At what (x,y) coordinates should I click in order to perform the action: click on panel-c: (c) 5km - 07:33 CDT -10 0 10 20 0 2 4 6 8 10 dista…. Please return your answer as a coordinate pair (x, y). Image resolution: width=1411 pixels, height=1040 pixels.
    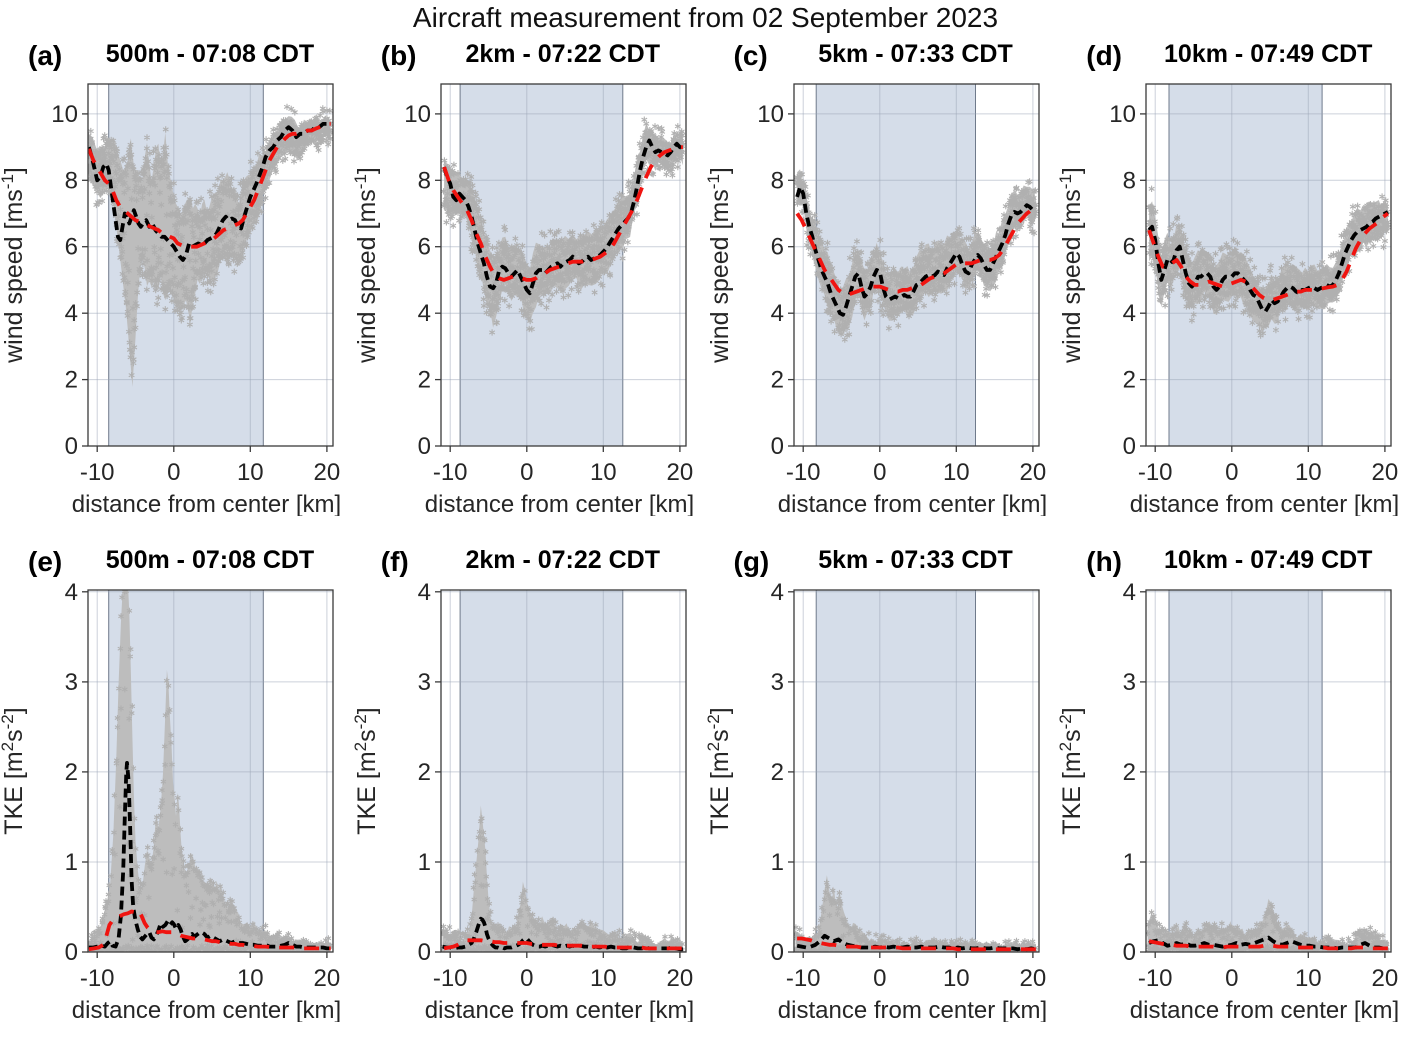
    Looking at the image, I should click on (882, 278).